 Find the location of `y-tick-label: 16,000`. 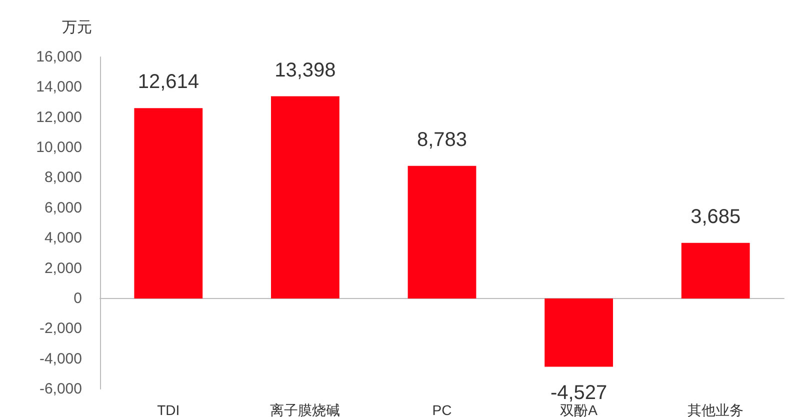

y-tick-label: 16,000 is located at coordinates (59, 57).